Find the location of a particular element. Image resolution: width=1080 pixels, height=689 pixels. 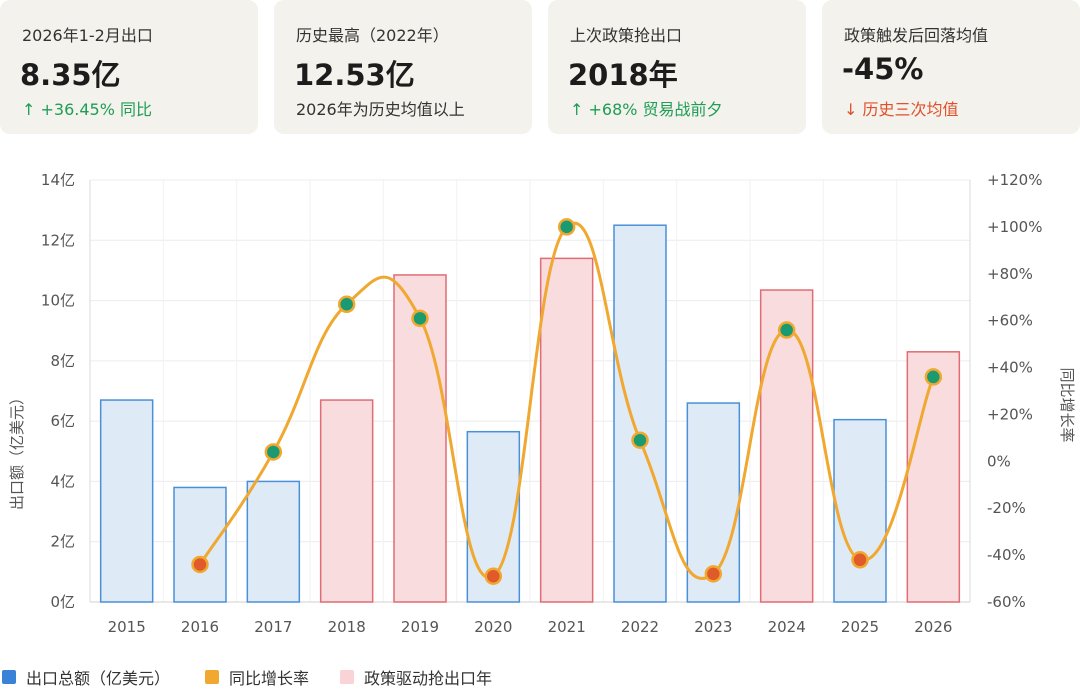

y-tick-label: 4亿 is located at coordinates (62, 481).